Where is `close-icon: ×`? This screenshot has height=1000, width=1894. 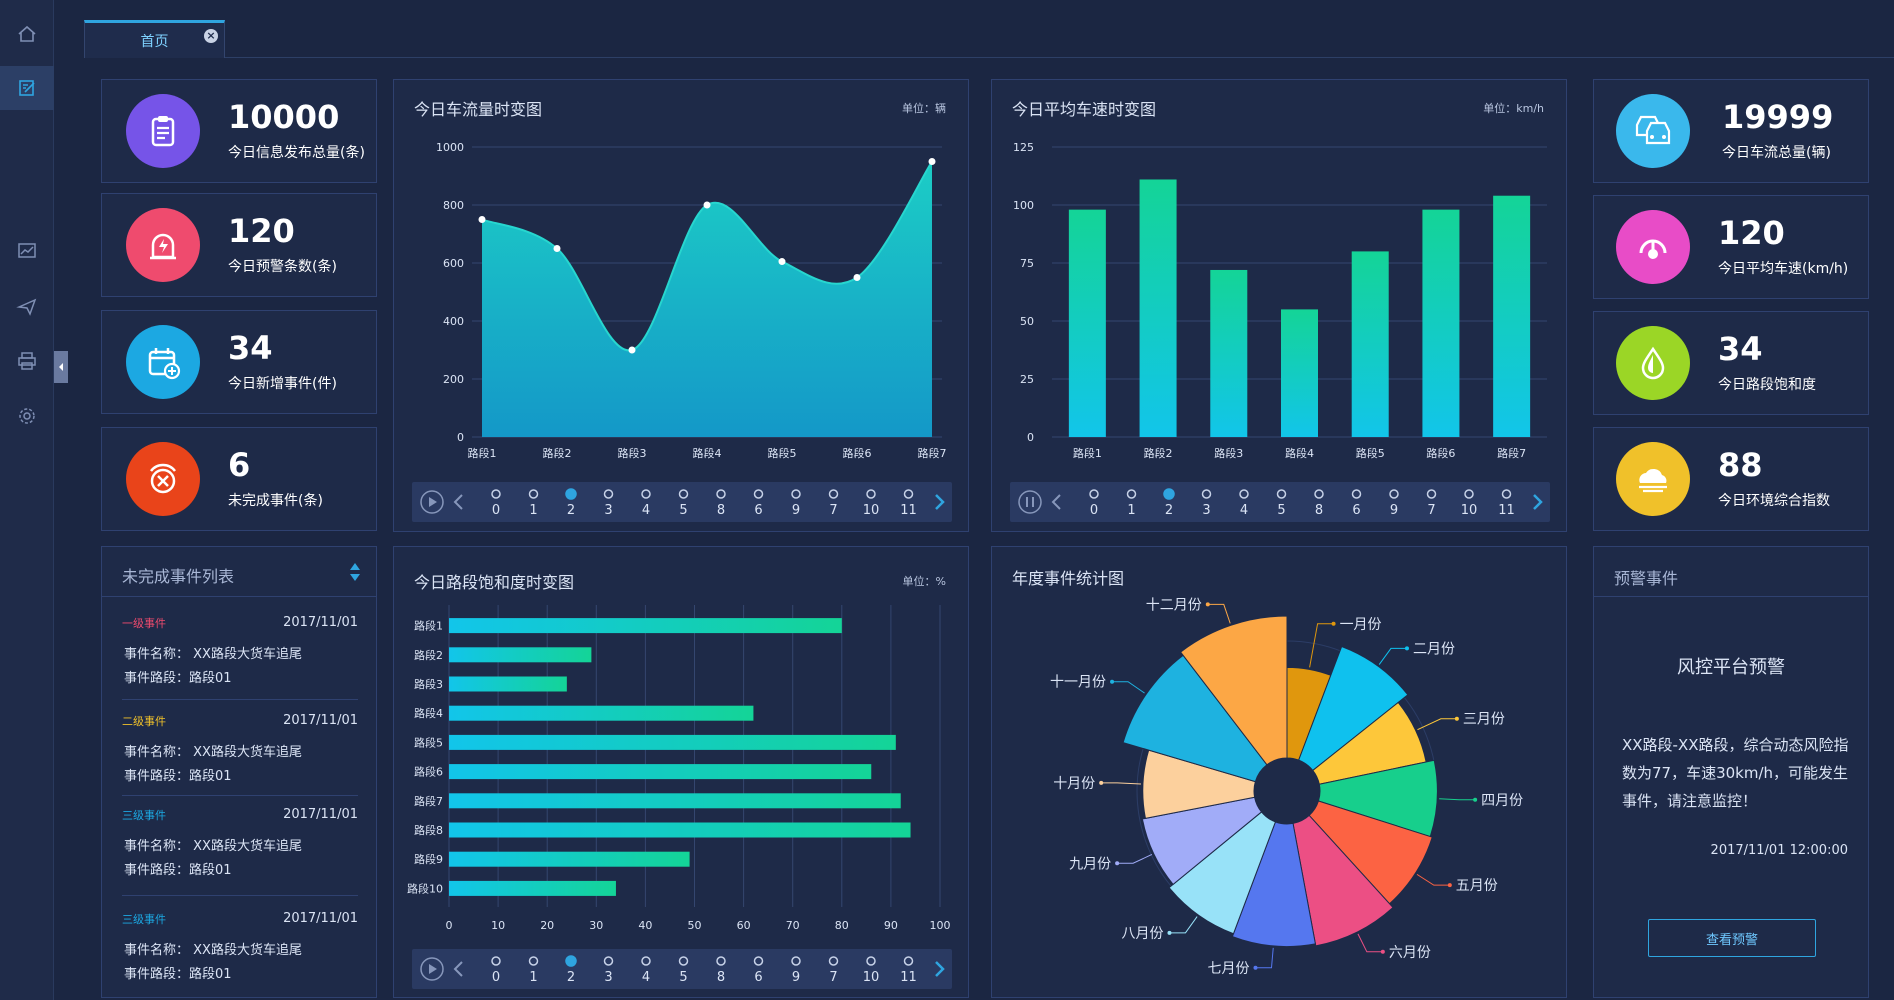
close-icon: × is located at coordinates (211, 36).